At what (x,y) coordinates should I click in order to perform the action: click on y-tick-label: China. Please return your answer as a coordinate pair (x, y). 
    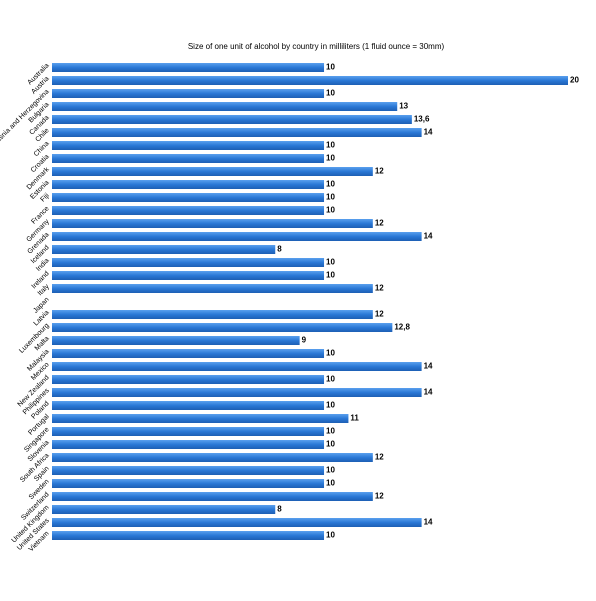
    Looking at the image, I should click on (42, 149).